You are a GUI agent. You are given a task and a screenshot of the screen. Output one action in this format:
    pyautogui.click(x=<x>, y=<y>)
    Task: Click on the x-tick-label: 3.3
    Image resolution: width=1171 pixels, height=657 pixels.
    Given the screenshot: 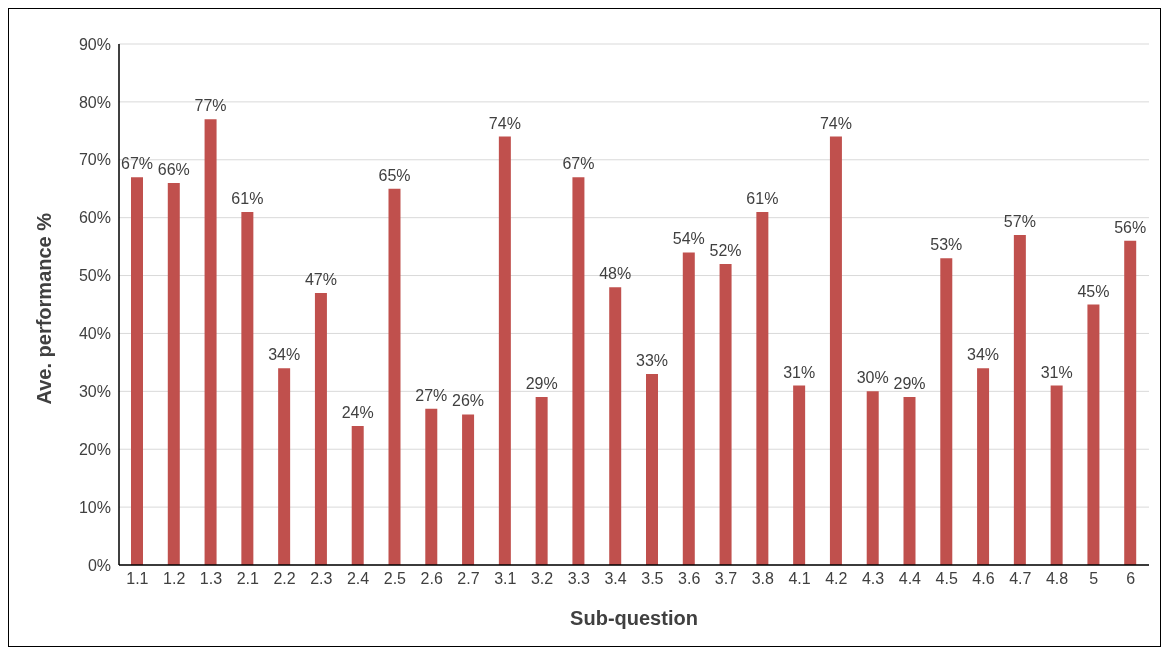 What is the action you would take?
    pyautogui.click(x=579, y=579)
    